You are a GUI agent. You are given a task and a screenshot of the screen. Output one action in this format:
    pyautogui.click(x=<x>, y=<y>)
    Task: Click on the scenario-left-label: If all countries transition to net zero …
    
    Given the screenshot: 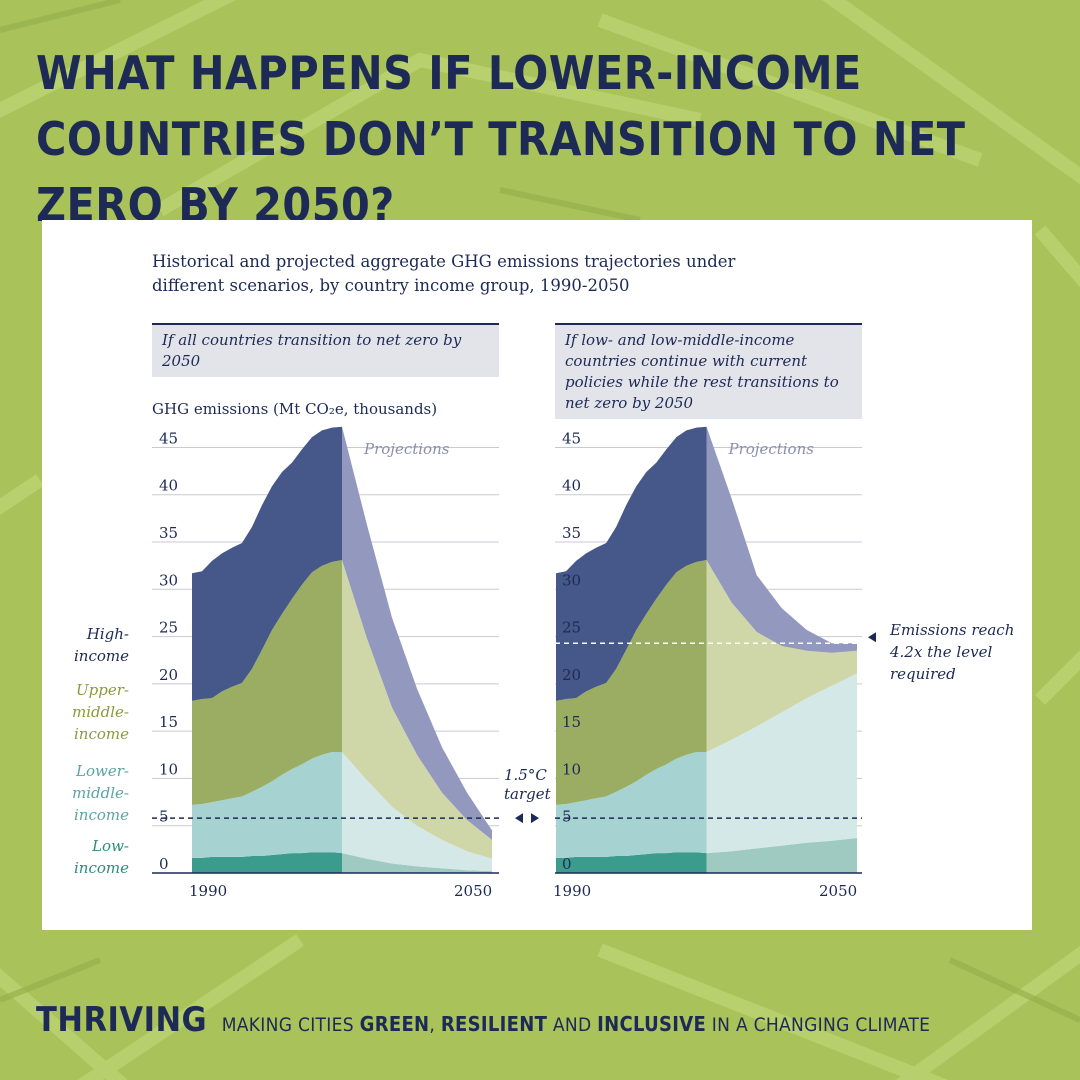 What is the action you would take?
    pyautogui.click(x=325, y=350)
    